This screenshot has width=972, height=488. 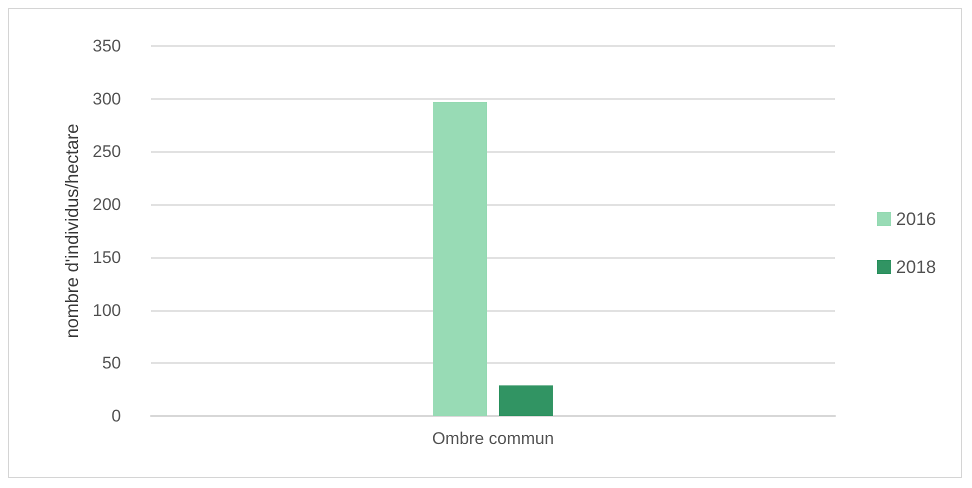 What do you see at coordinates (493, 438) in the screenshot?
I see `x-tick-label: Ombre commun` at bounding box center [493, 438].